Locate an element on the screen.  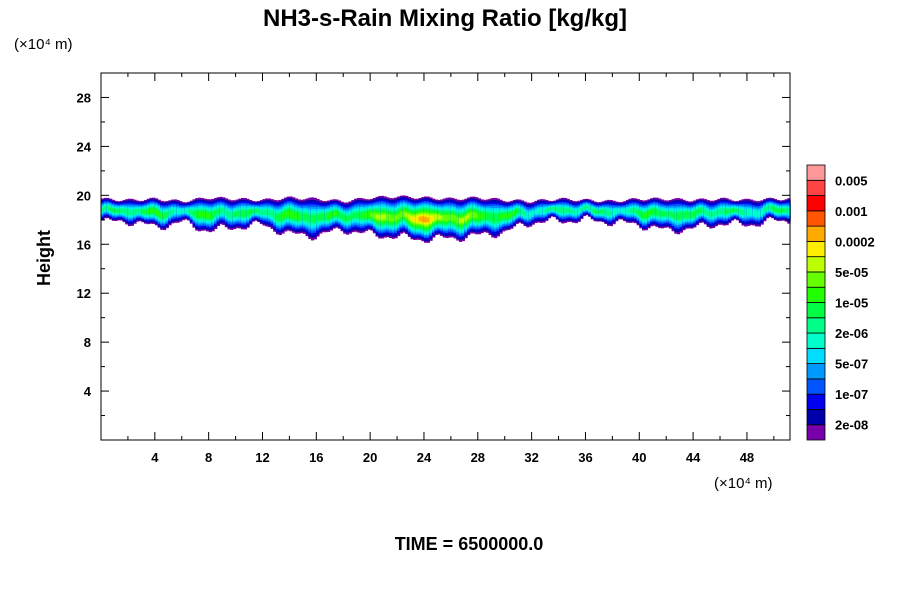
colorbar-label: 0.0002 is located at coordinates (855, 241).